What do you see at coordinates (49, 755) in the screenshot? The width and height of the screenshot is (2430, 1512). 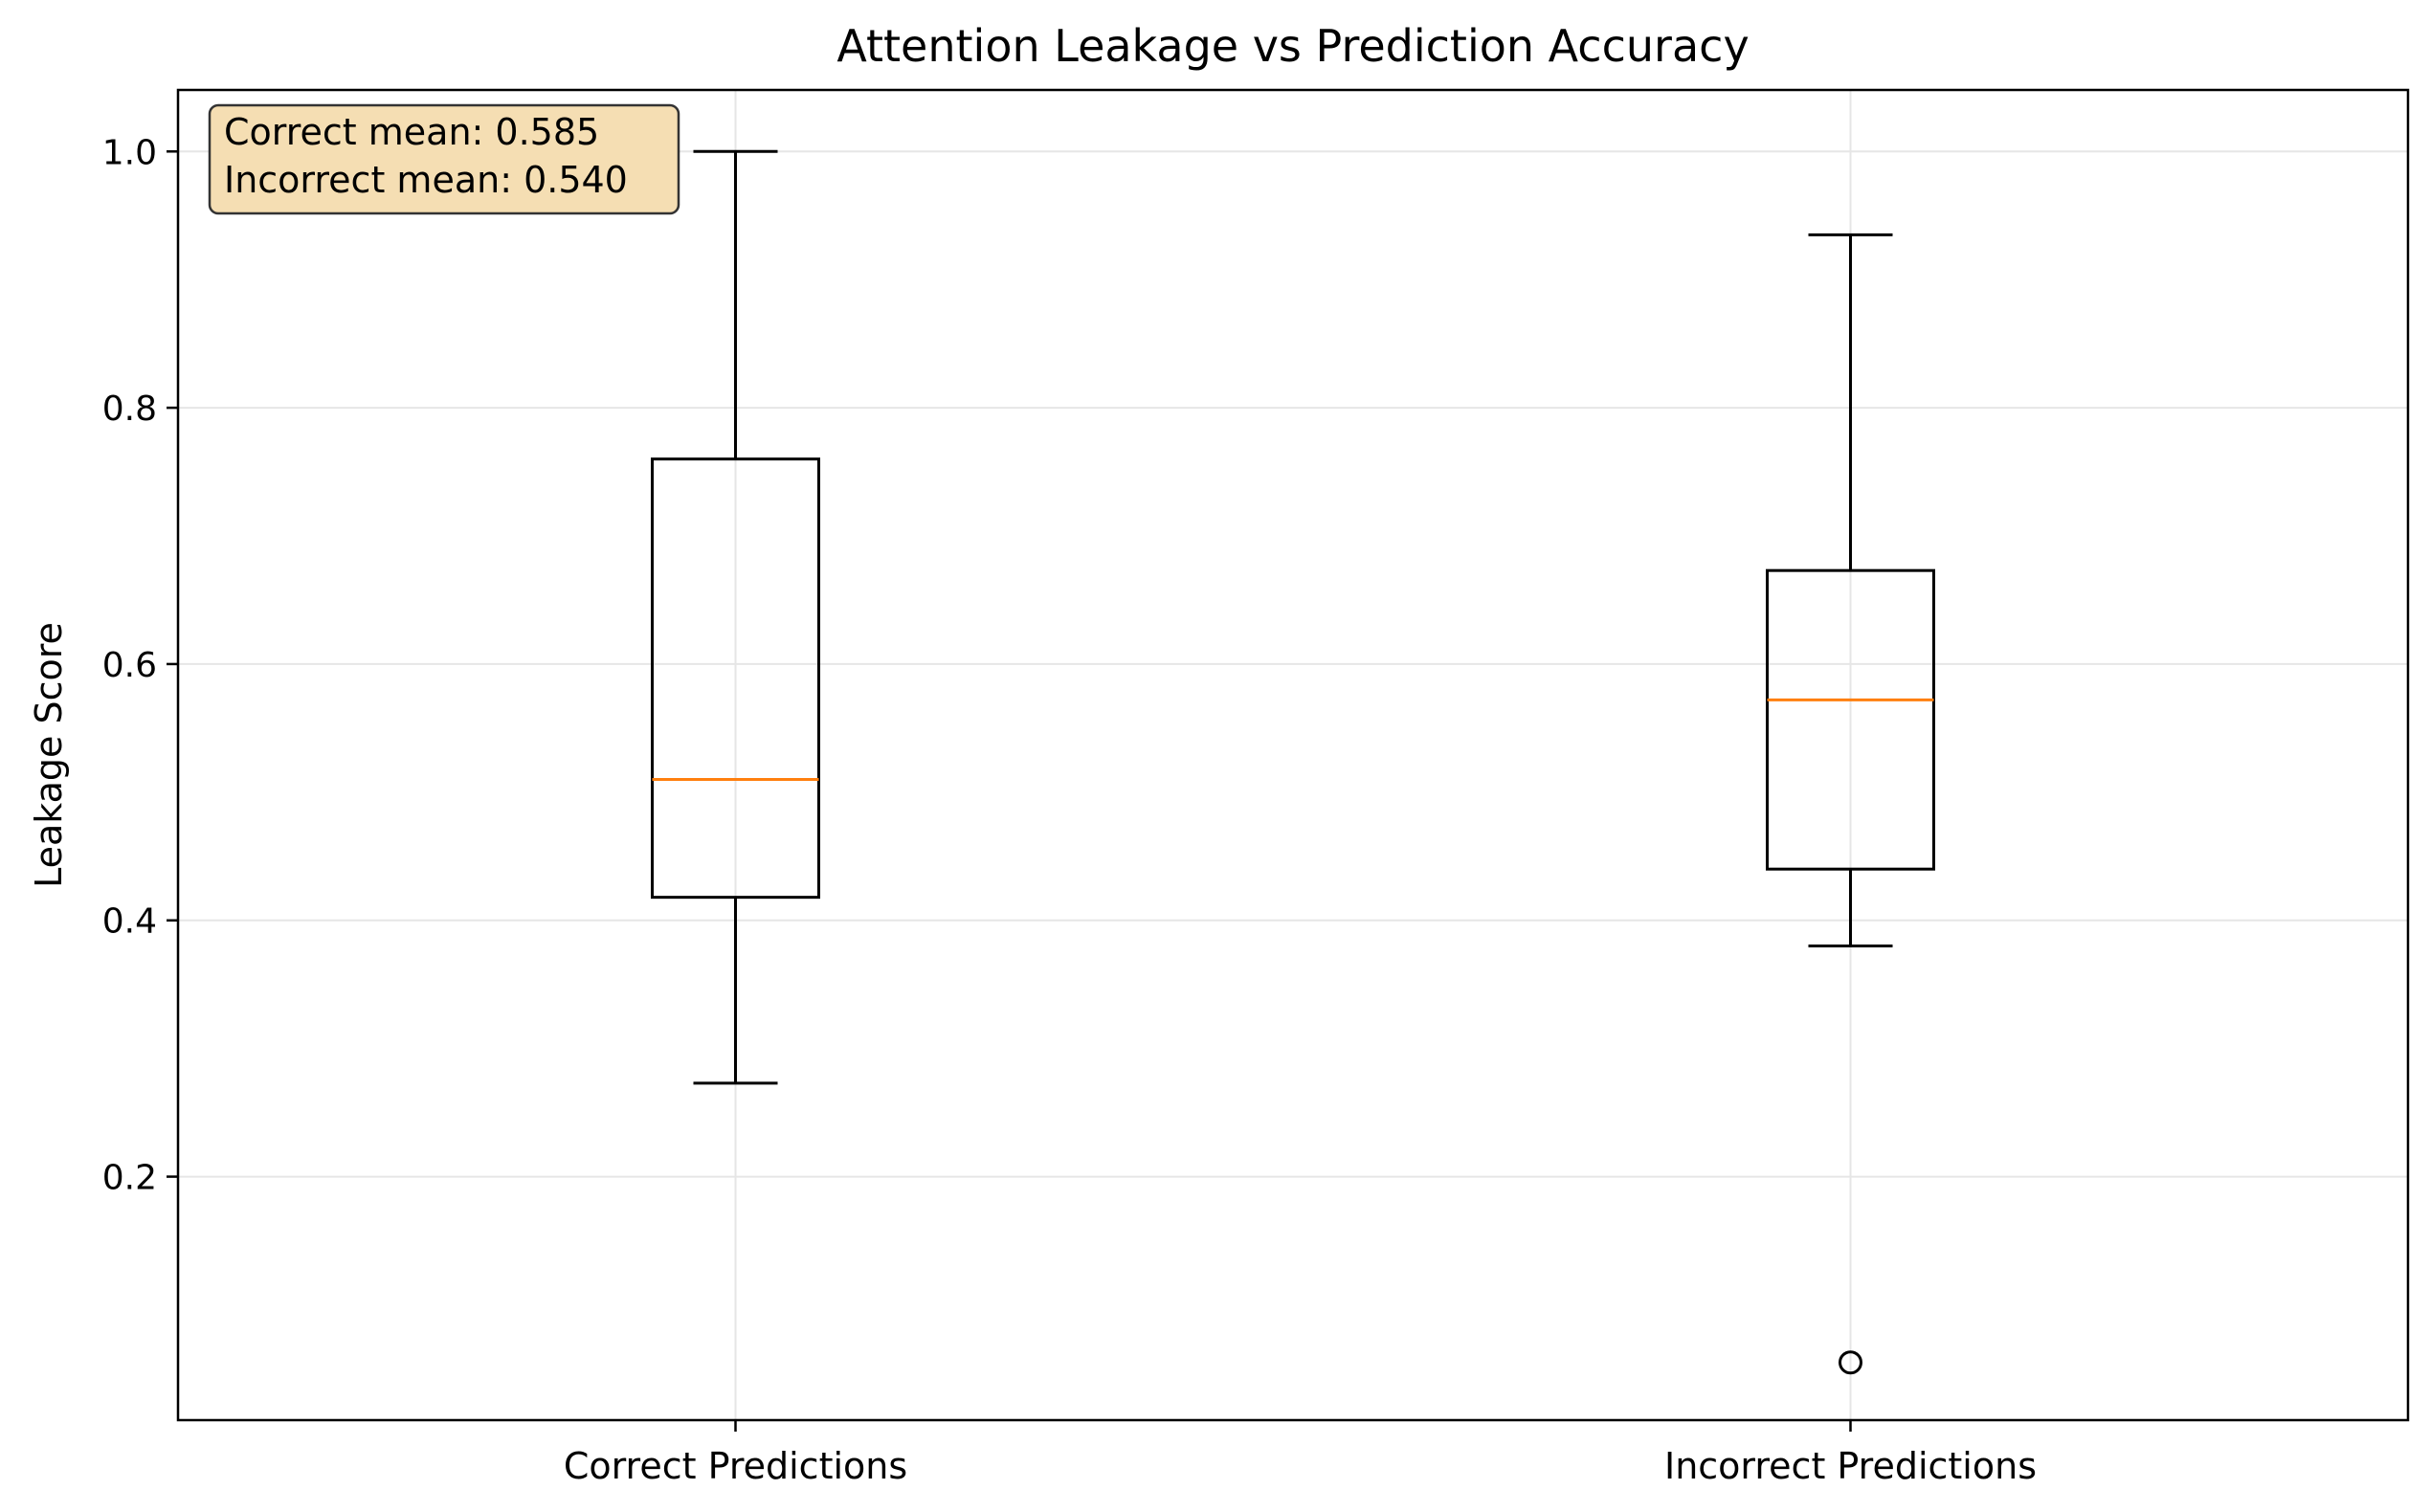 I see `y-axis-label: Leakage Score` at bounding box center [49, 755].